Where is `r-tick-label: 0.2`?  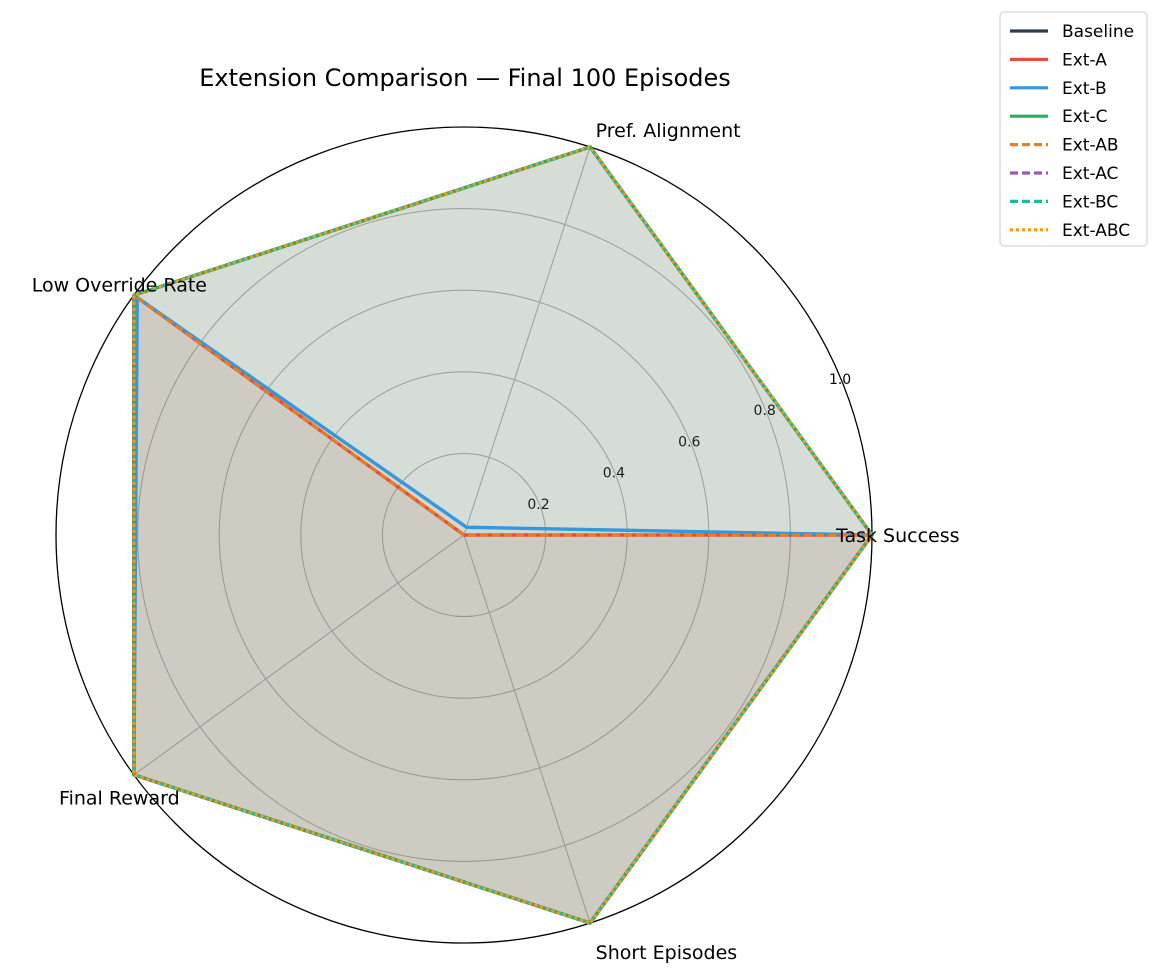
r-tick-label: 0.2 is located at coordinates (538, 505).